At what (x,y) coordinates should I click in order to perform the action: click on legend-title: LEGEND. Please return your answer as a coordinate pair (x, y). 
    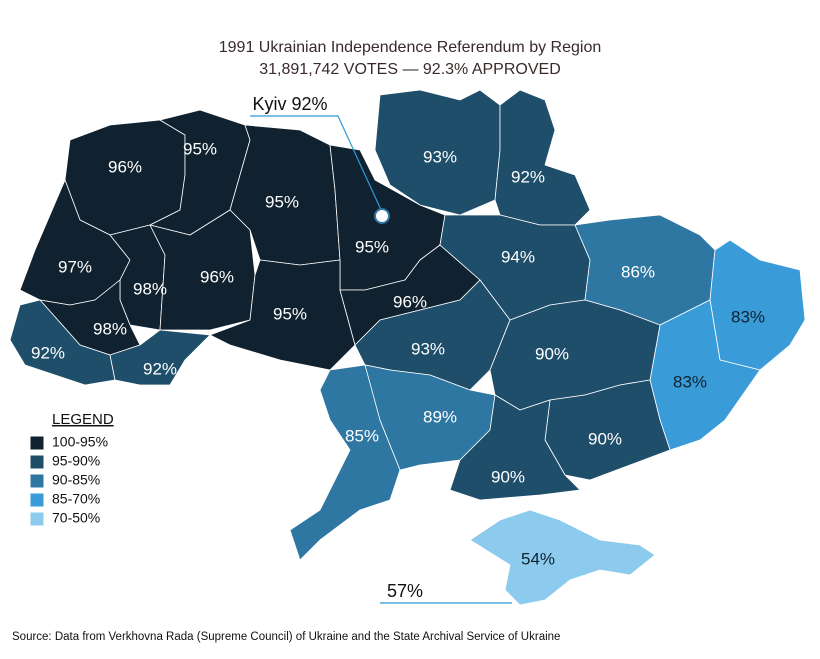
    Looking at the image, I should click on (83, 419).